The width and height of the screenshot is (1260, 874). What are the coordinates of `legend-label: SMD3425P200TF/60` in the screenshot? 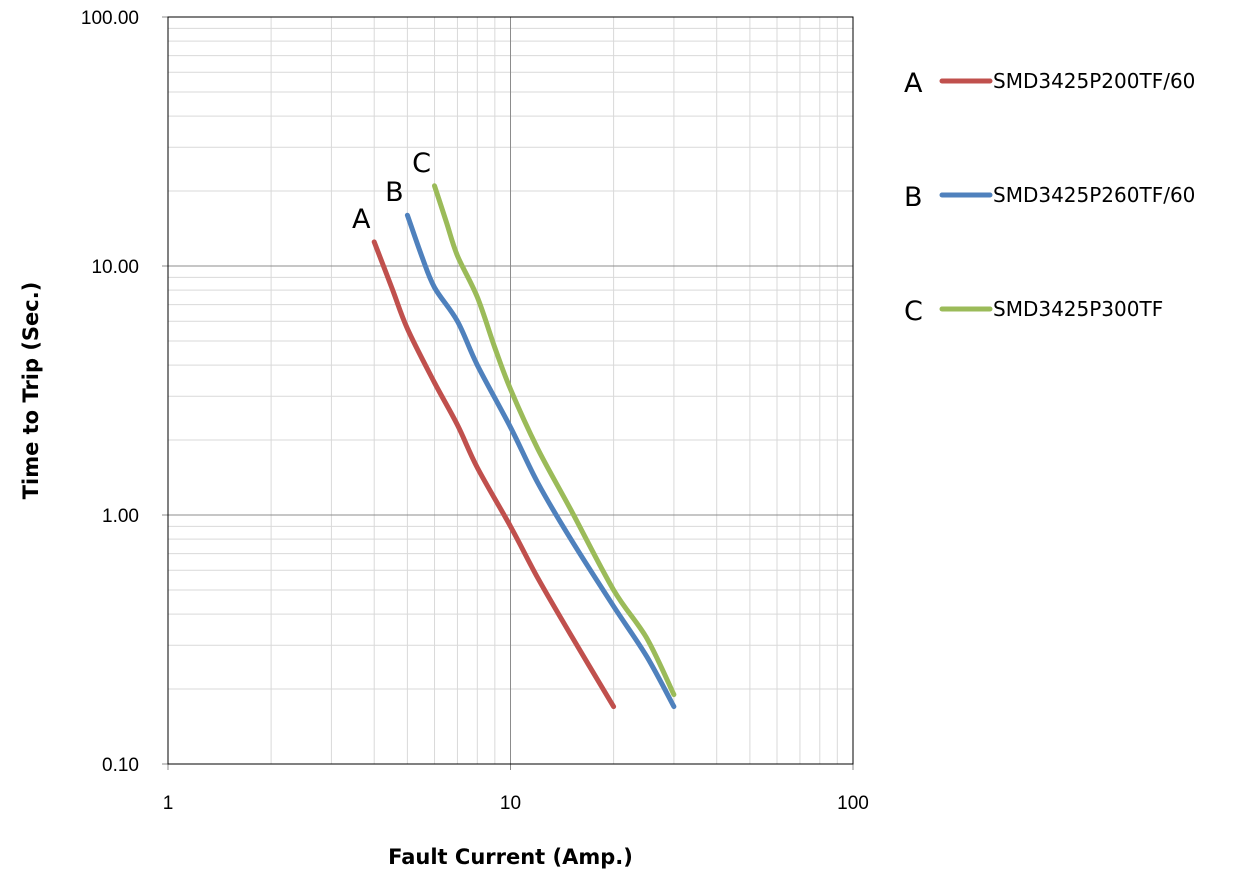 It's located at (1094, 81).